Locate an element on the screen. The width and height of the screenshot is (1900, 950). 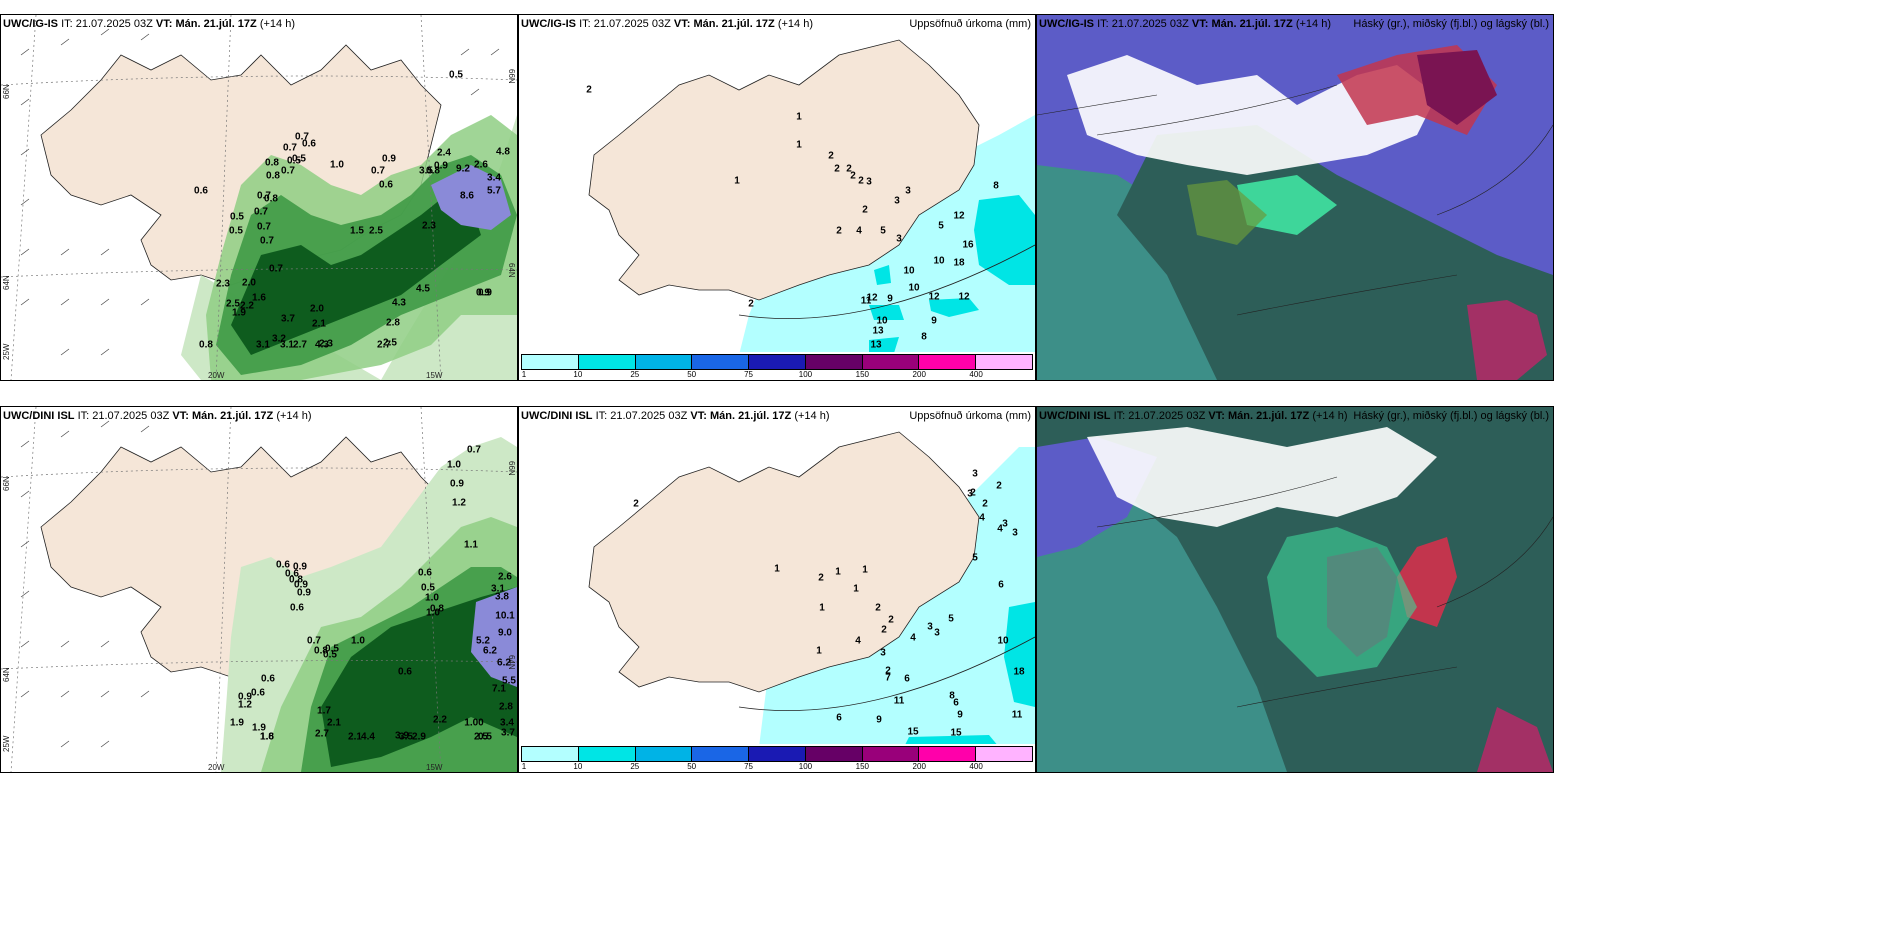
map-value-label: 6 is located at coordinates (956, 703).